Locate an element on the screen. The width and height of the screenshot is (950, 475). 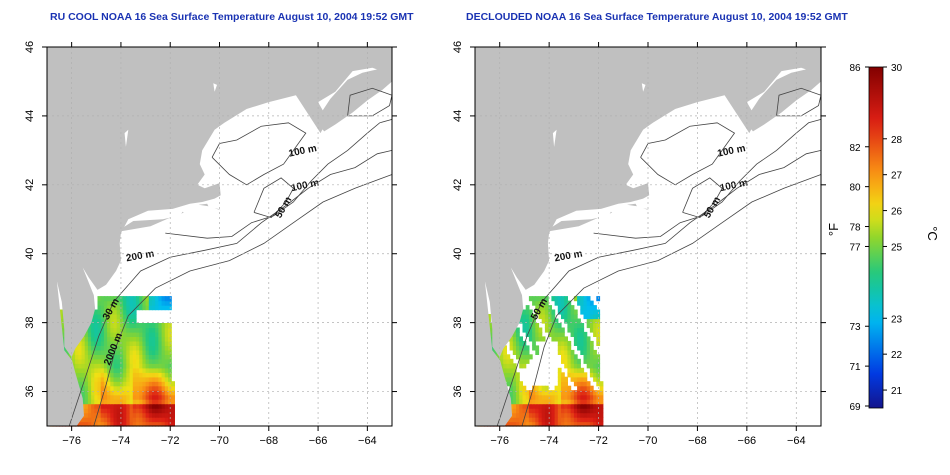
colorbar-gradient is located at coordinates (876, 237).